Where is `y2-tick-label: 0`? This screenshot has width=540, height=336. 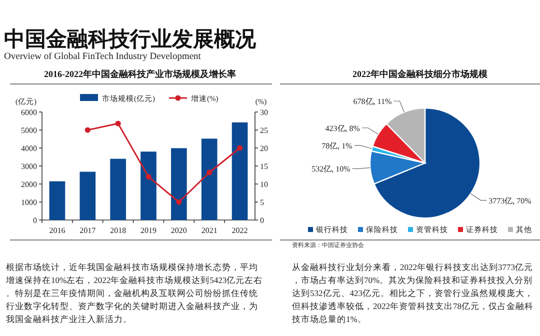 y2-tick-label: 0 is located at coordinates (262, 220).